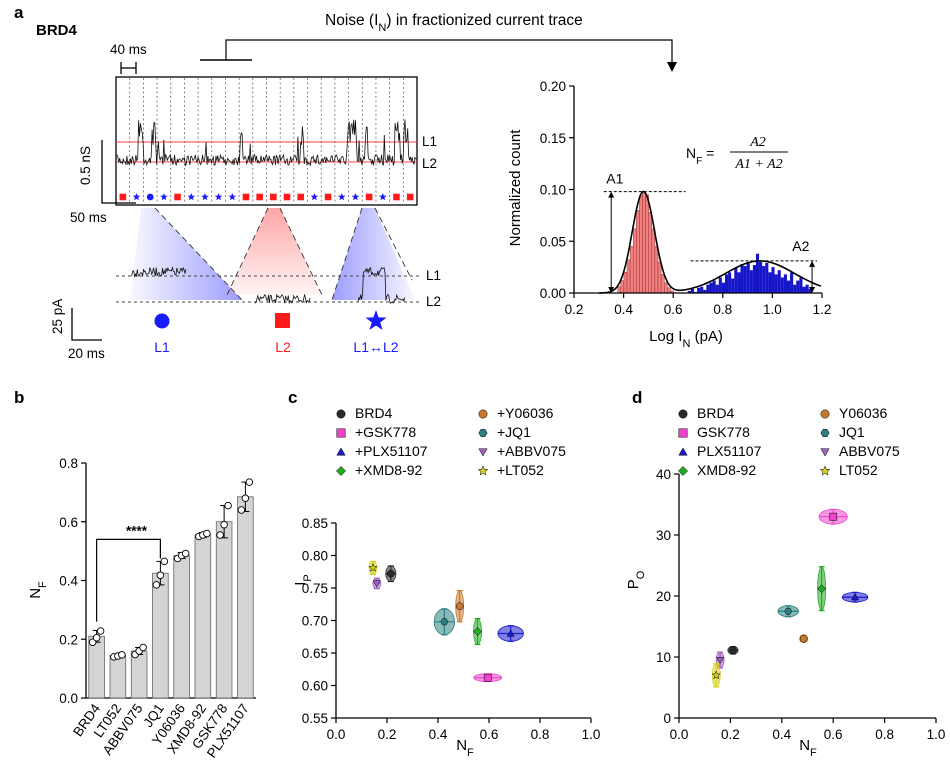 This screenshot has width=950, height=773. What do you see at coordinates (162, 321) in the screenshot?
I see `state-l1-circle` at bounding box center [162, 321].